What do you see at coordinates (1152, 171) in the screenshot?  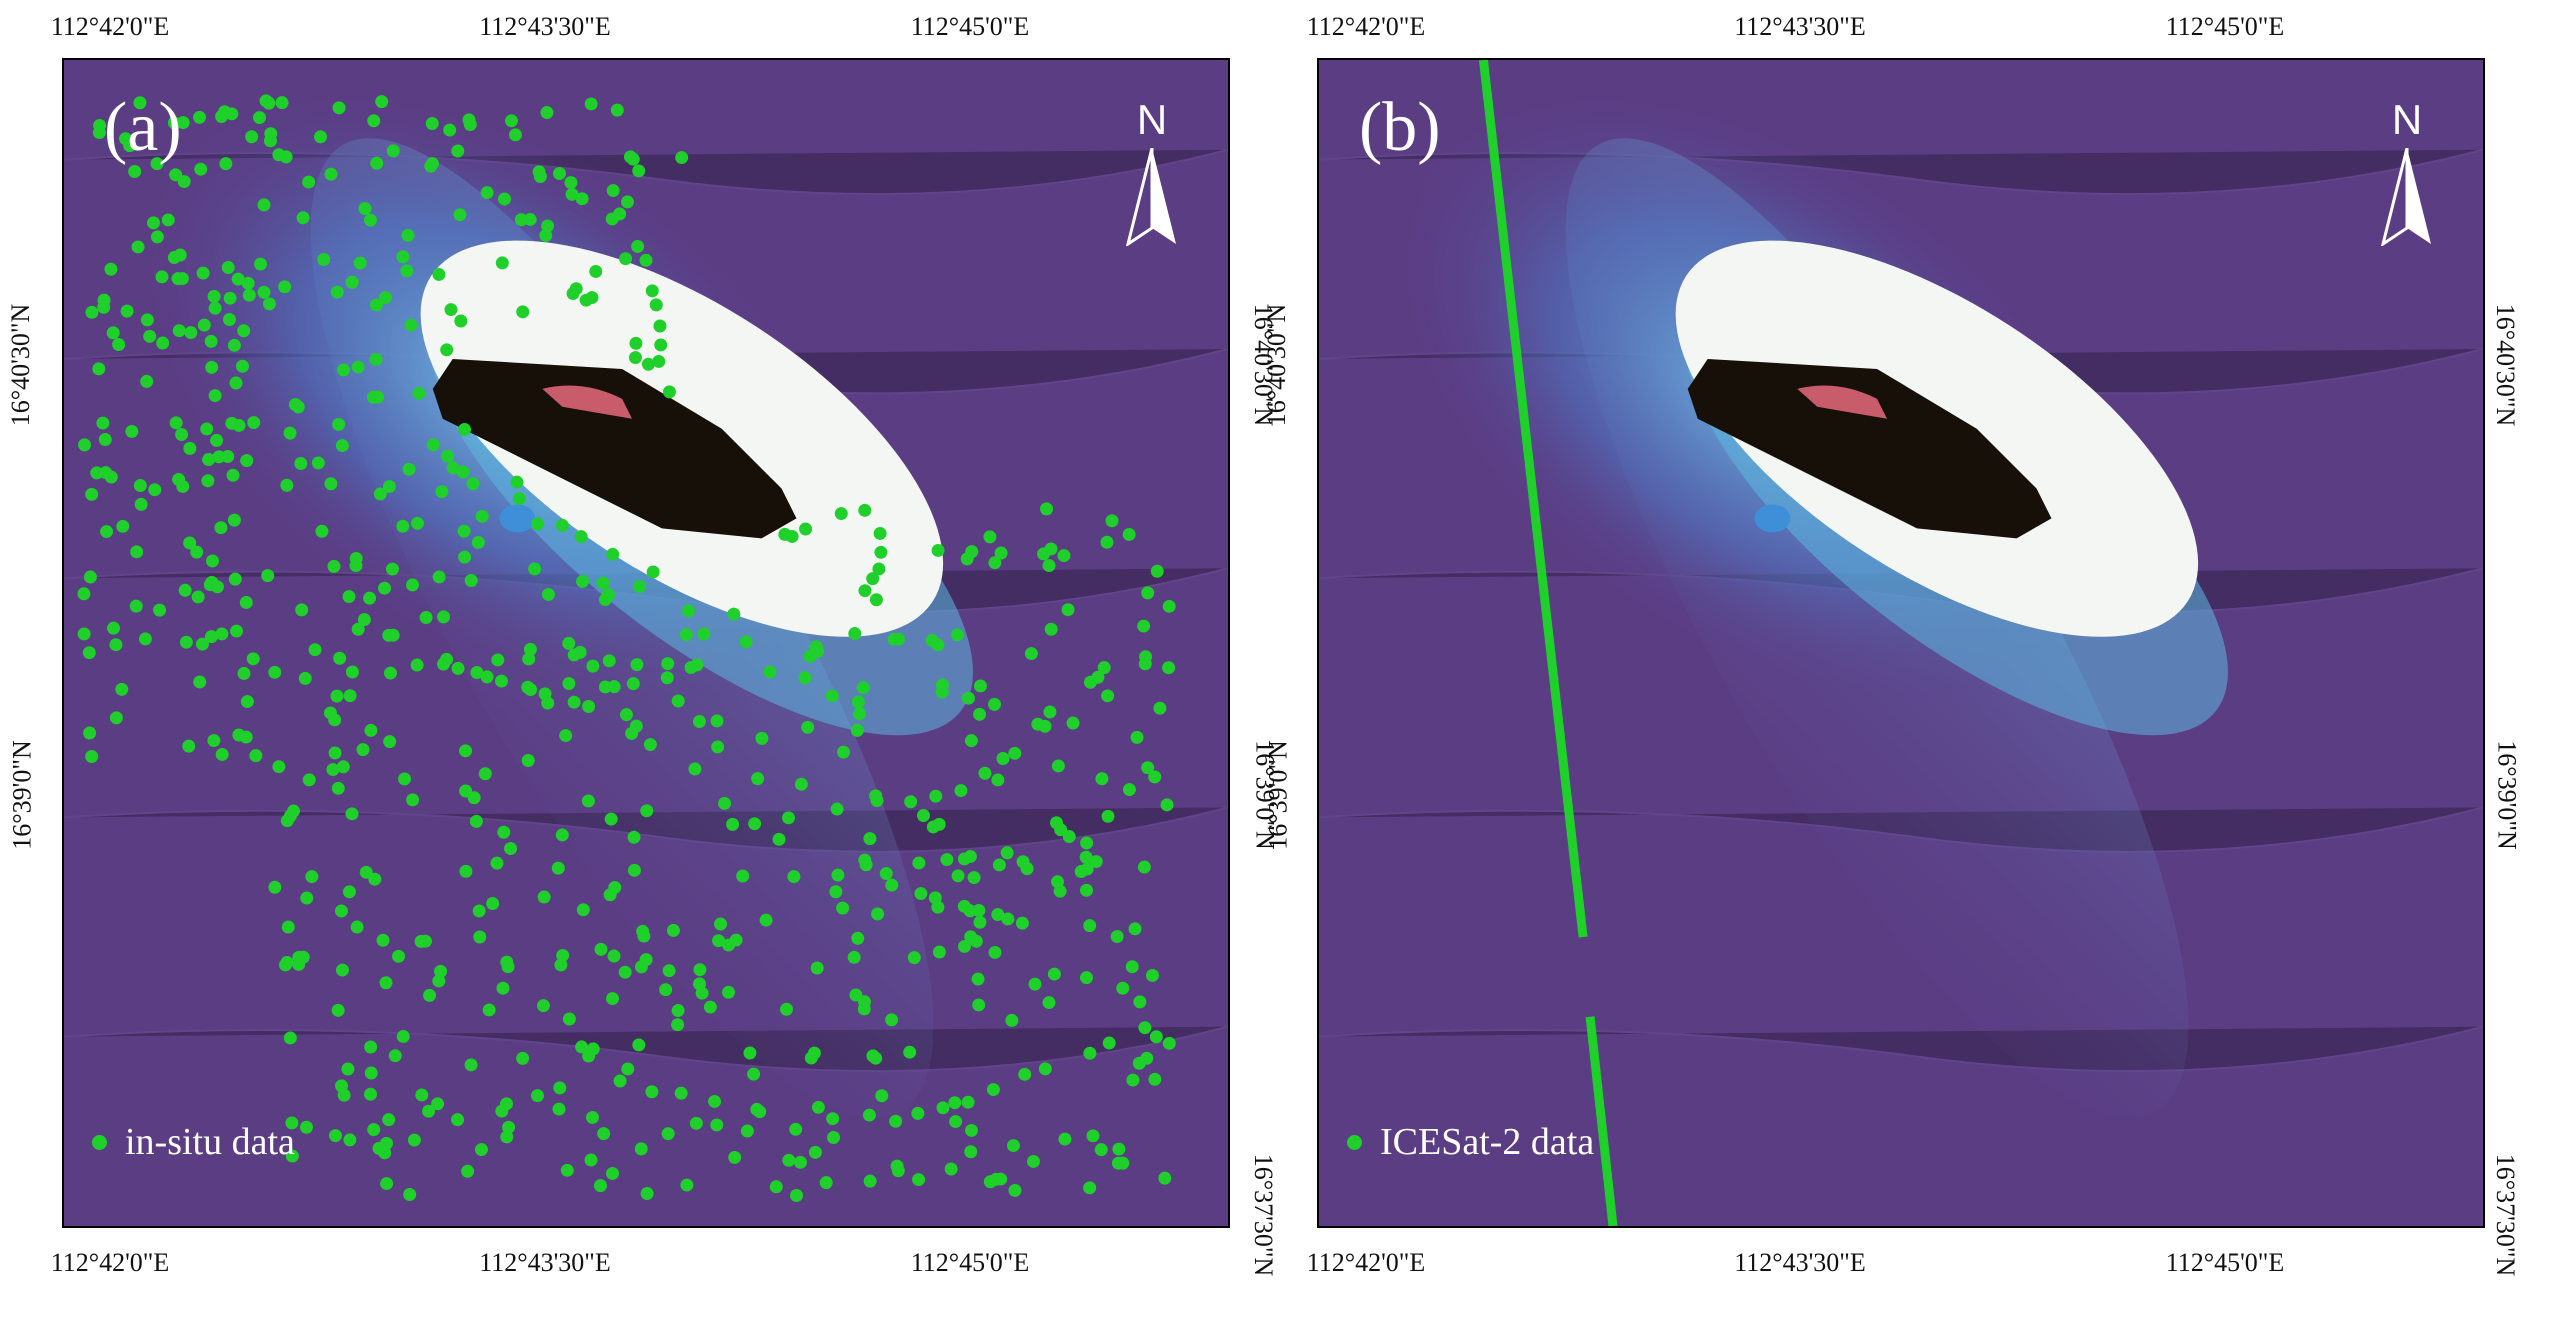 I see `north-arrow-a: N` at bounding box center [1152, 171].